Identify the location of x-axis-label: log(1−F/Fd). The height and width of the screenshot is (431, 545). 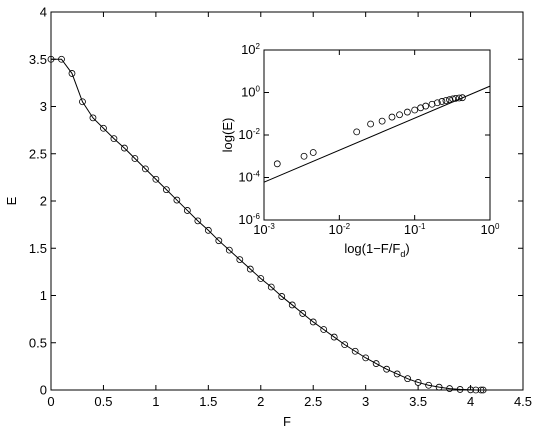
(376, 250).